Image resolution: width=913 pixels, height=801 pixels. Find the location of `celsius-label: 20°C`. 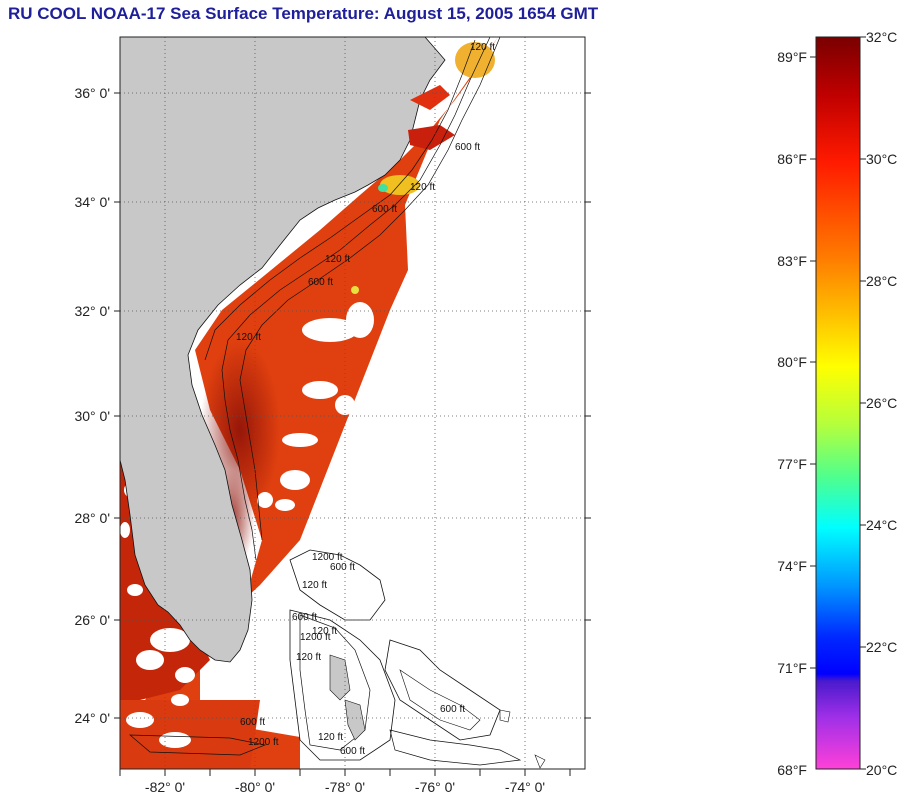

celsius-label: 20°C is located at coordinates (881, 770).